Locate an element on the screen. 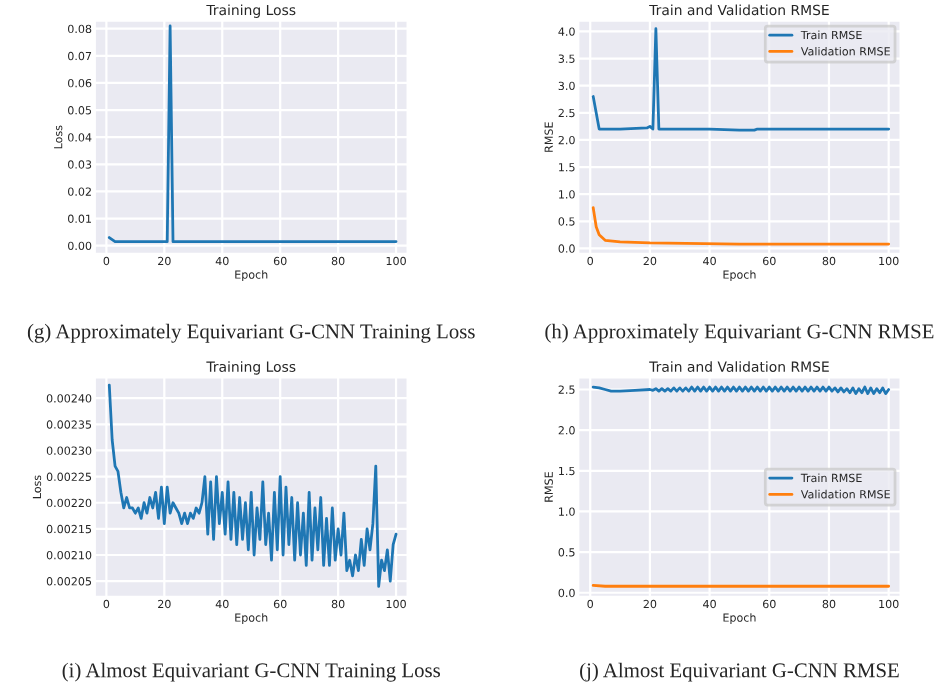  text: (i) Almost Equivariant G-CNN Training Loss is located at coordinates (251, 672).